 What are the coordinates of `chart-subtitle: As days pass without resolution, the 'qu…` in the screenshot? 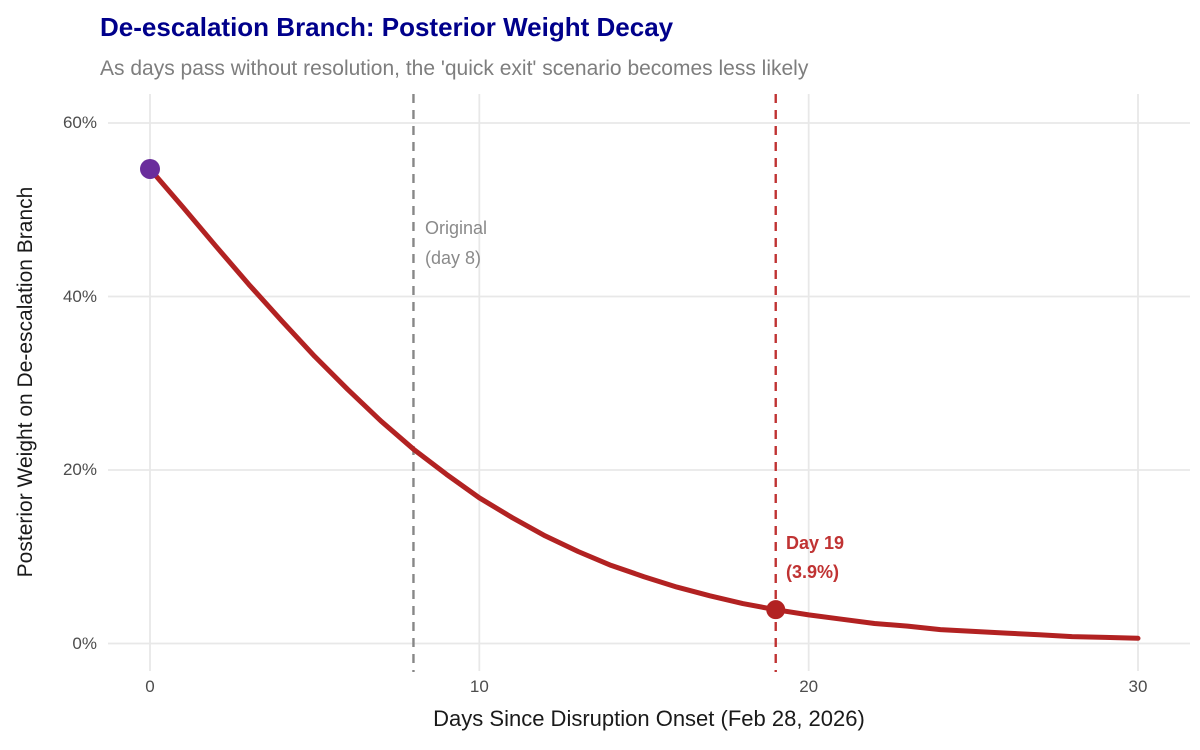 It's located at (454, 68).